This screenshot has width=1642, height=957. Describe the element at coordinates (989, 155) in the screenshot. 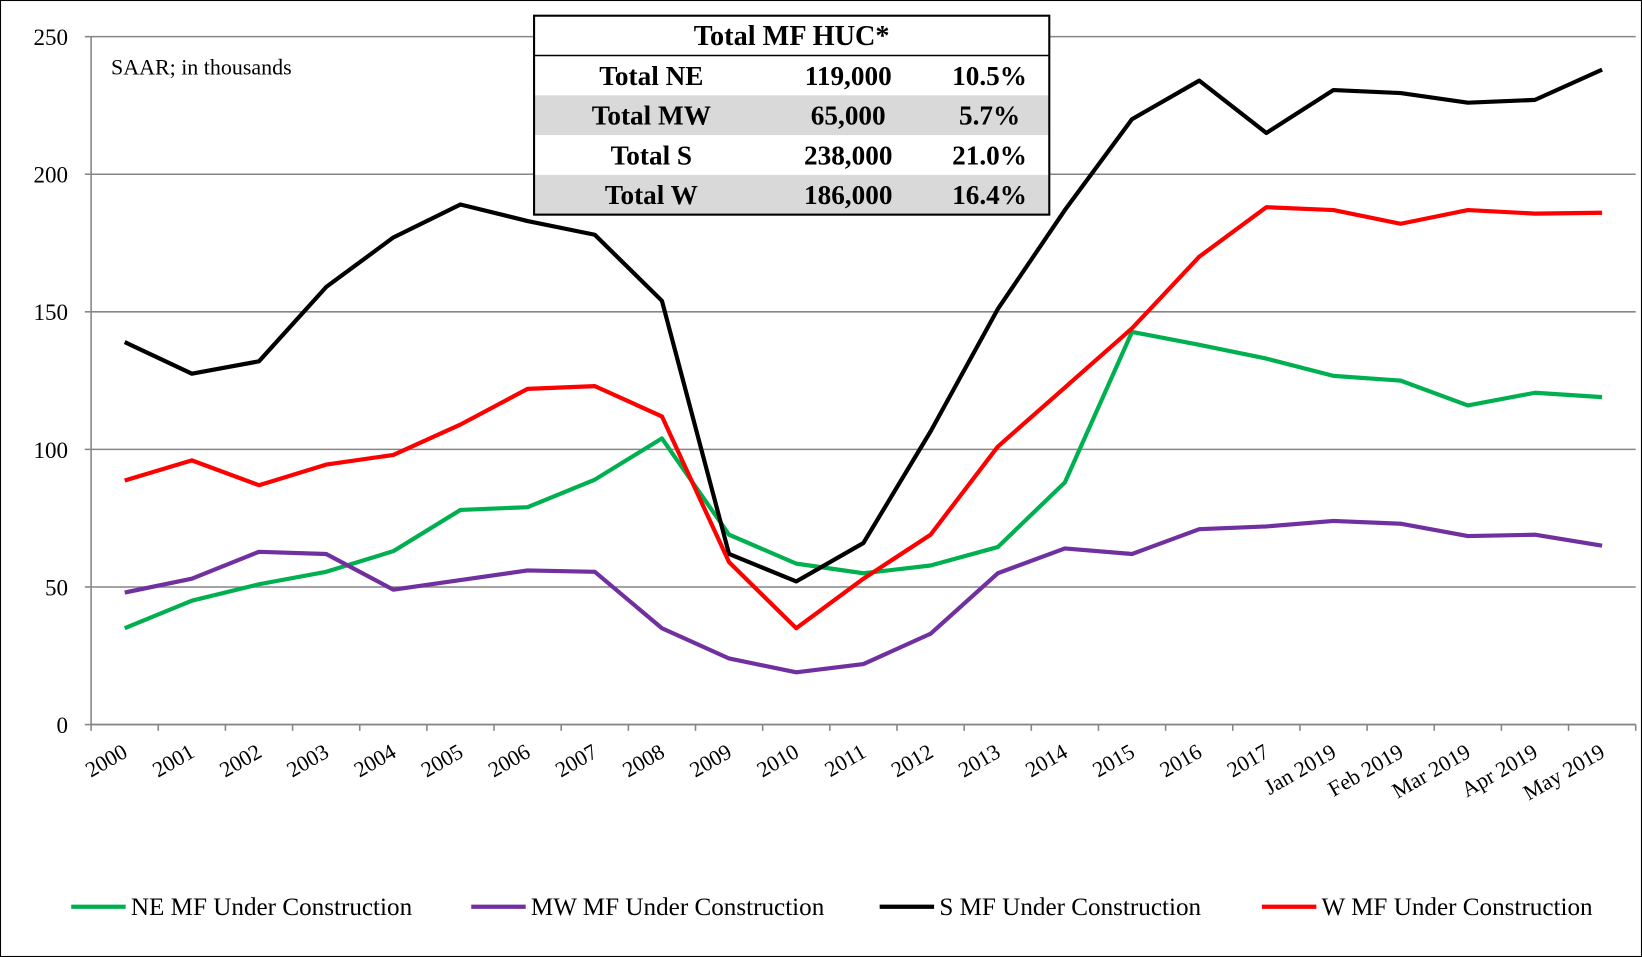

I see `table-cell: 21.0%` at that location.